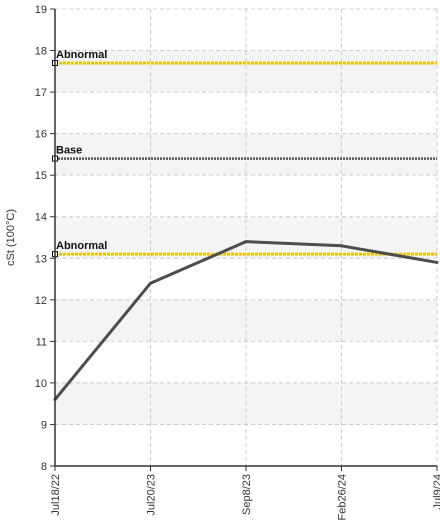 The image size is (440, 530). I want to click on y-tick-label: 18, so click(41, 52).